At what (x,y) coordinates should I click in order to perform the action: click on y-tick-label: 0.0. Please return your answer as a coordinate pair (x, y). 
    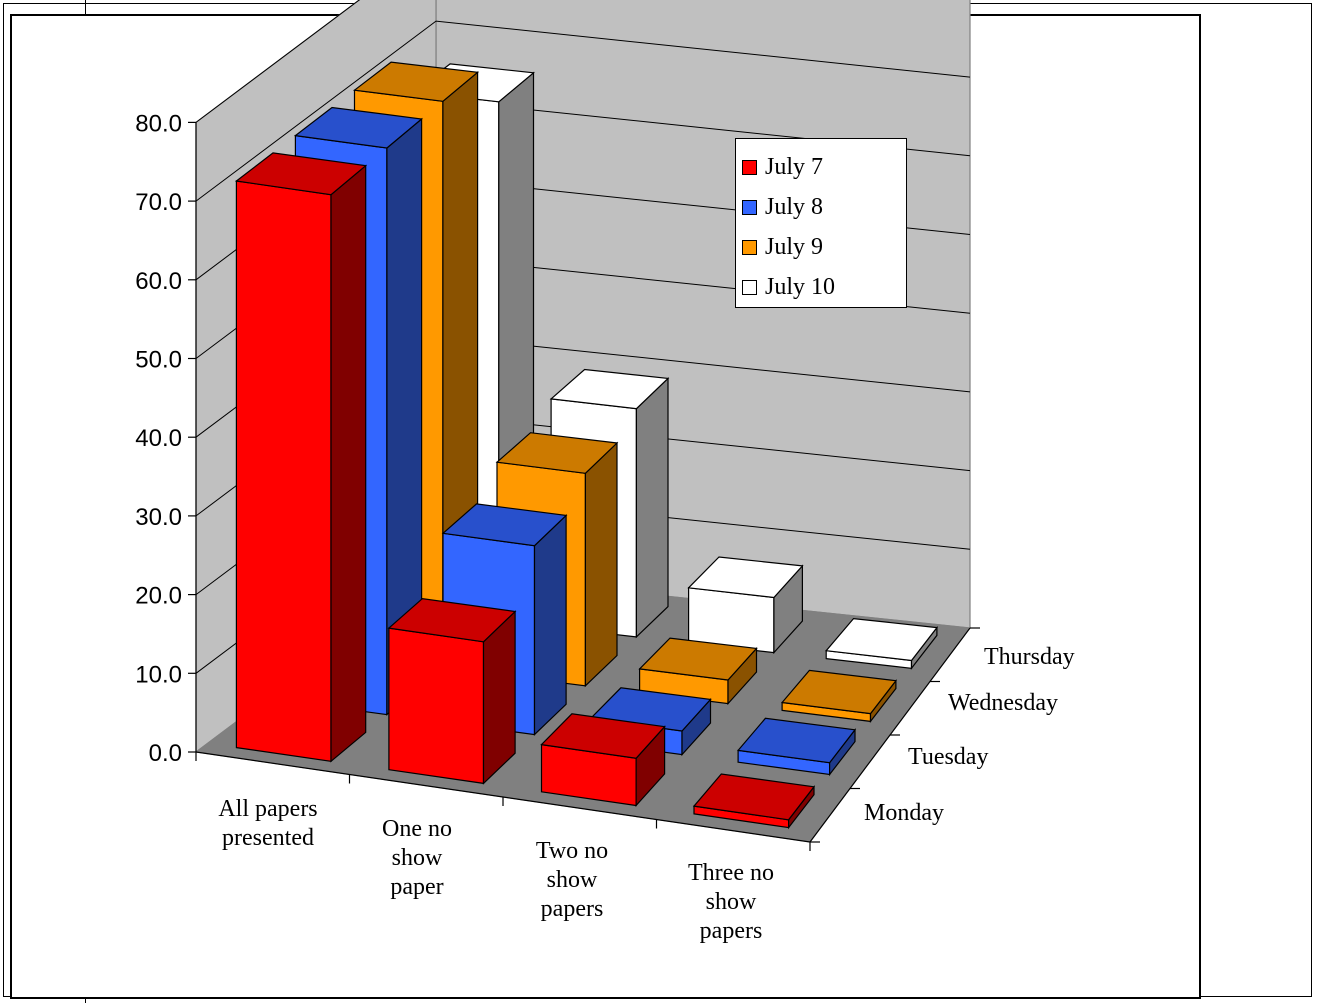
    Looking at the image, I should click on (165, 753).